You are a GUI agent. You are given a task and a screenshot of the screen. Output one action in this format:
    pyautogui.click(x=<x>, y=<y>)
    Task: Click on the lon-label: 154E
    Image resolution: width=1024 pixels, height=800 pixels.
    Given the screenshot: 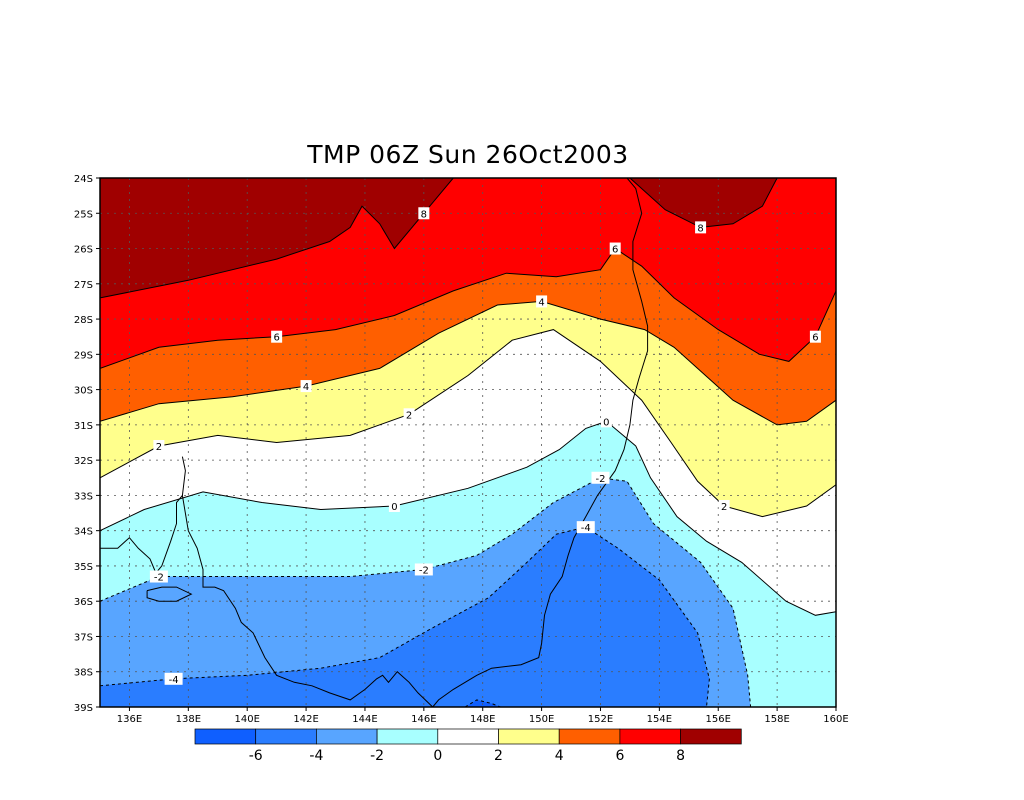 What is the action you would take?
    pyautogui.click(x=659, y=719)
    